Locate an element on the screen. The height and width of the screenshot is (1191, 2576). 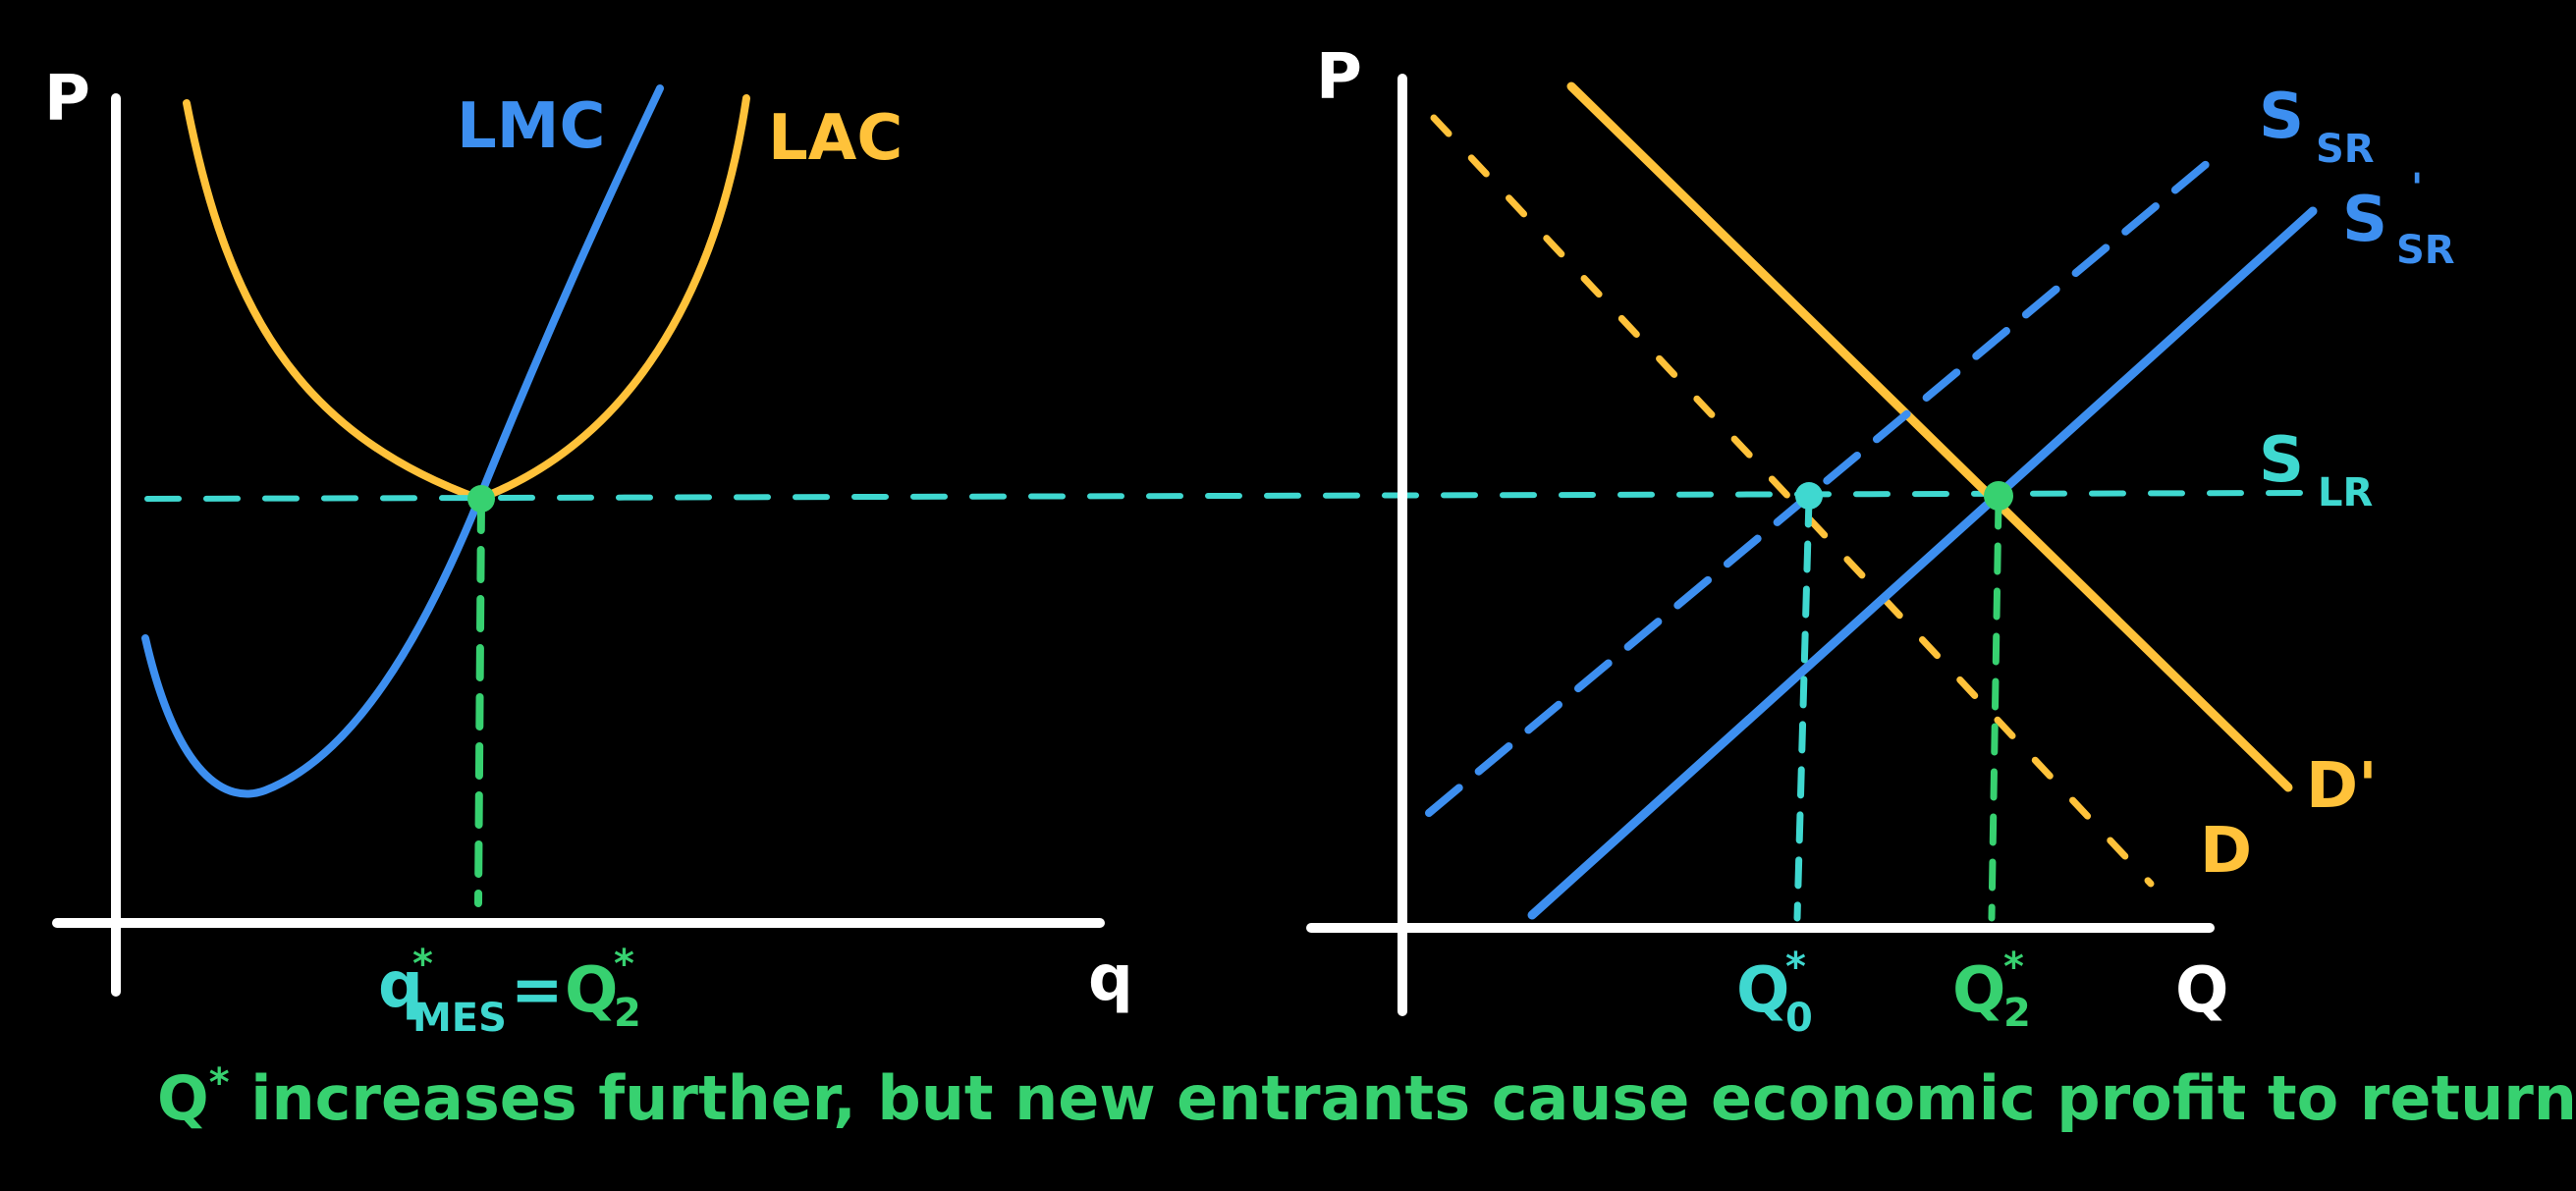
lac-label: LAC is located at coordinates (835, 138).